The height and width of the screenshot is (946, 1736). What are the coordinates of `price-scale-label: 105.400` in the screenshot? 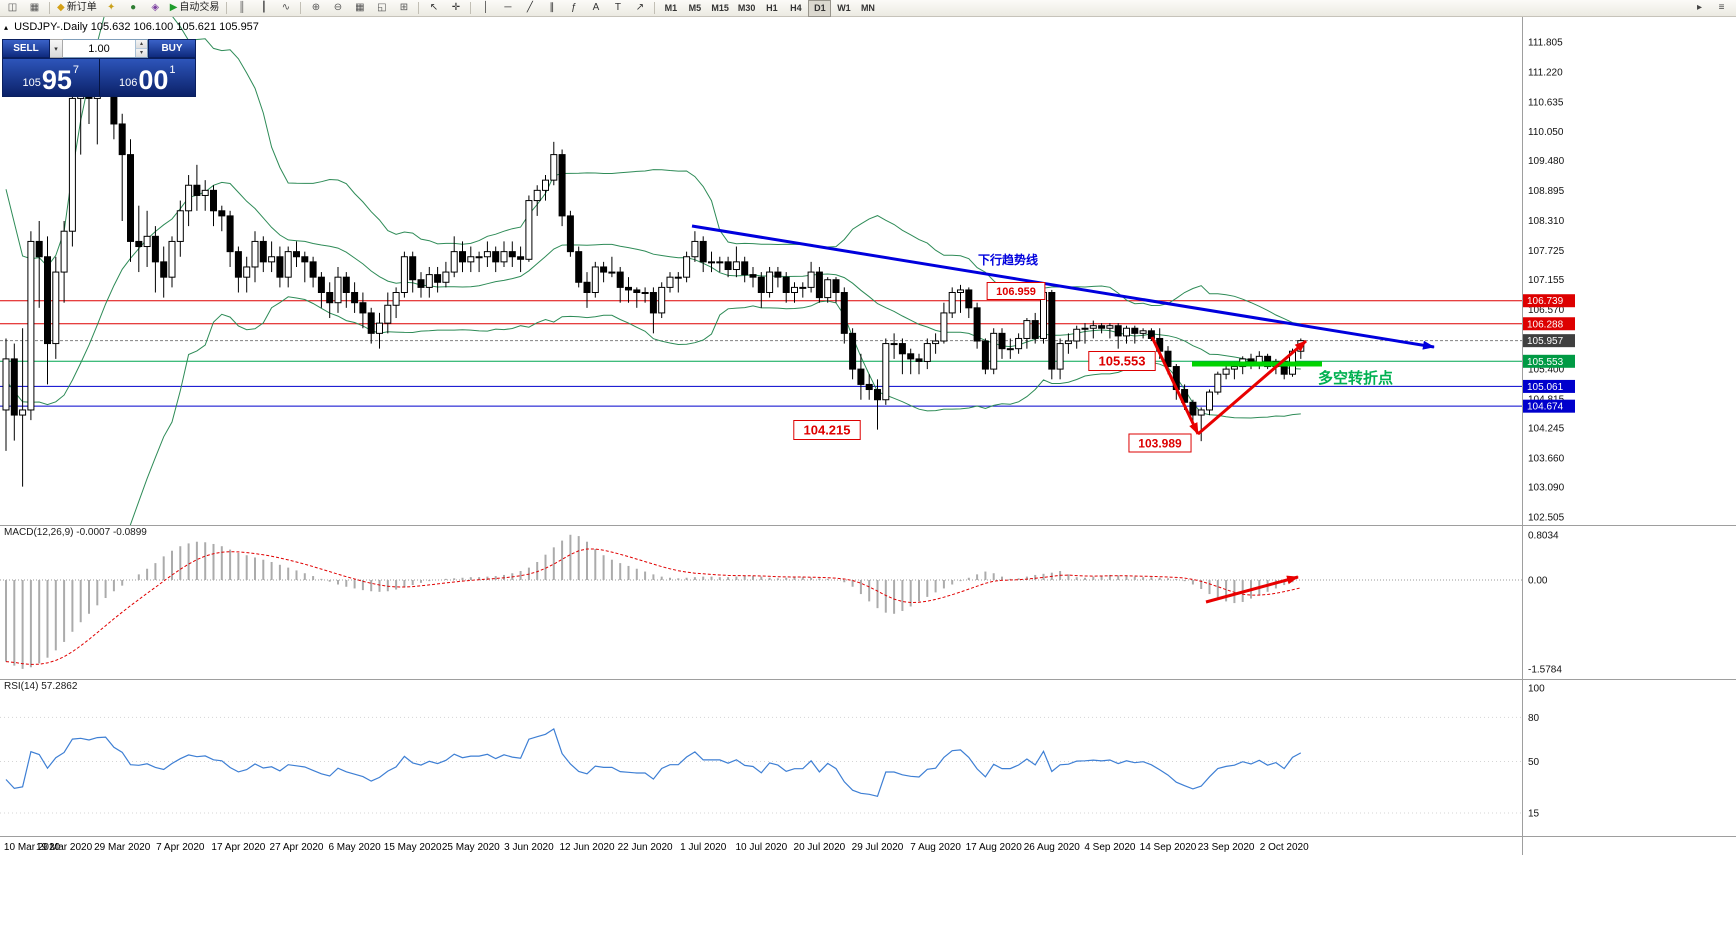 It's located at (1546, 370).